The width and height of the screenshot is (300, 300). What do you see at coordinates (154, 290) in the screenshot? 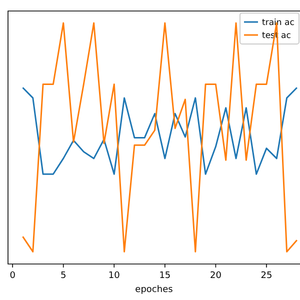
I see `x-axis-title: epoches` at bounding box center [154, 290].